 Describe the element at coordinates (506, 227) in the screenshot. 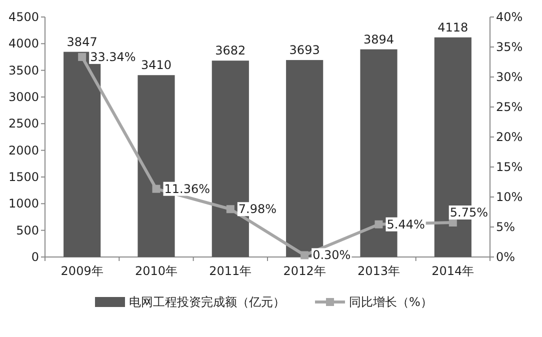

I see `y2-tick-label: 5%` at that location.